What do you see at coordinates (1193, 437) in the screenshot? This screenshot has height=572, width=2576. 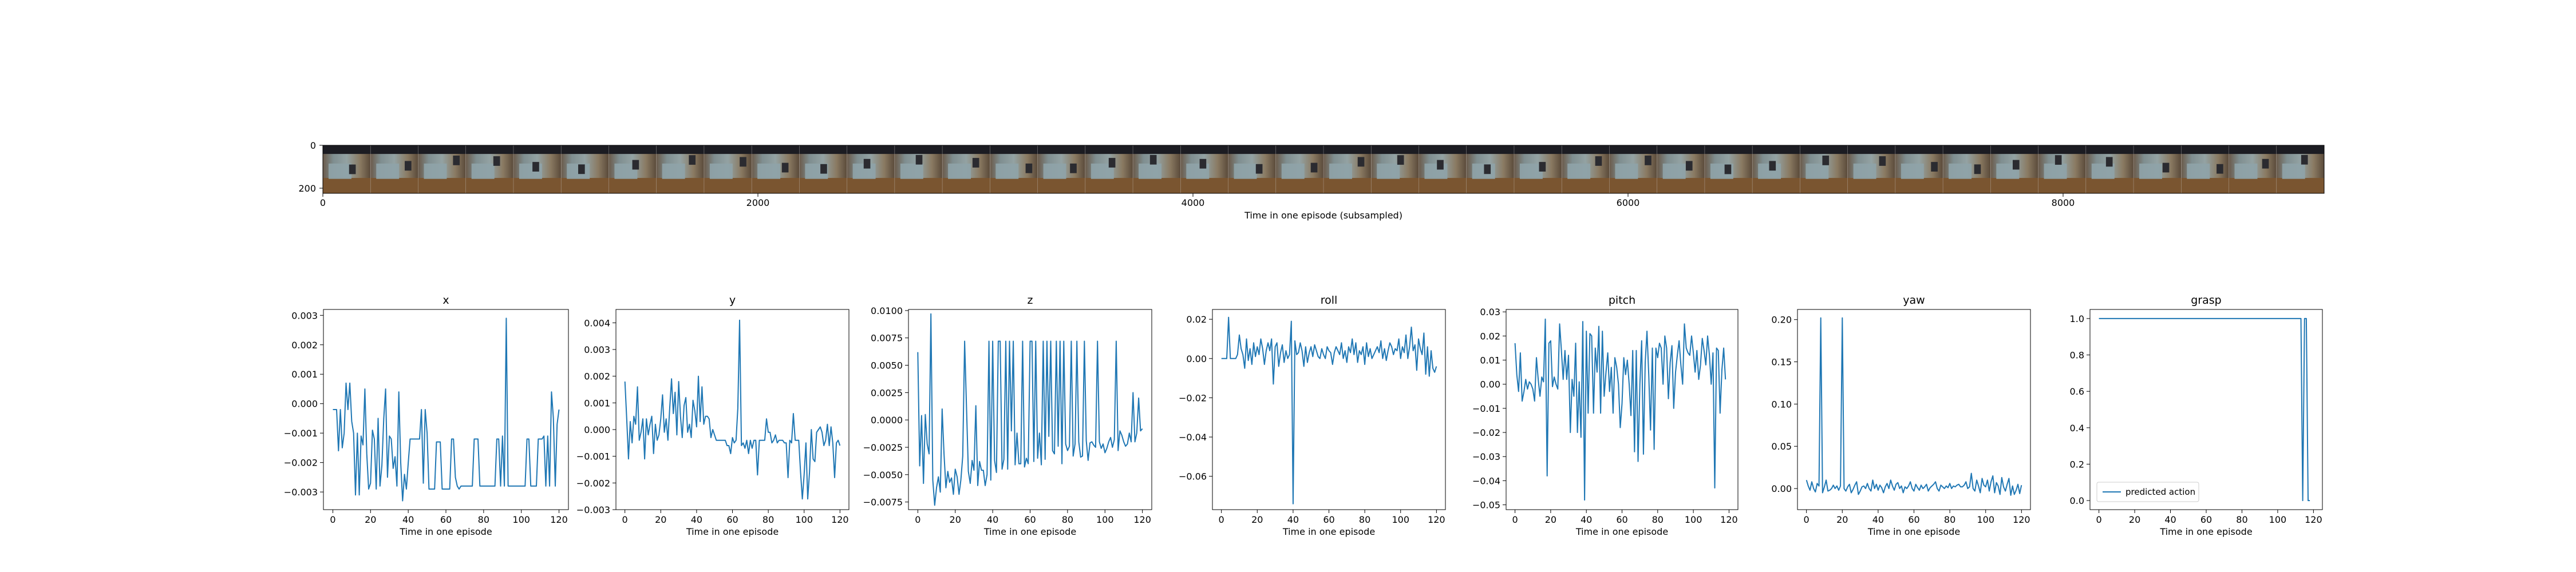 I see `y-tick-label: −0.04` at bounding box center [1193, 437].